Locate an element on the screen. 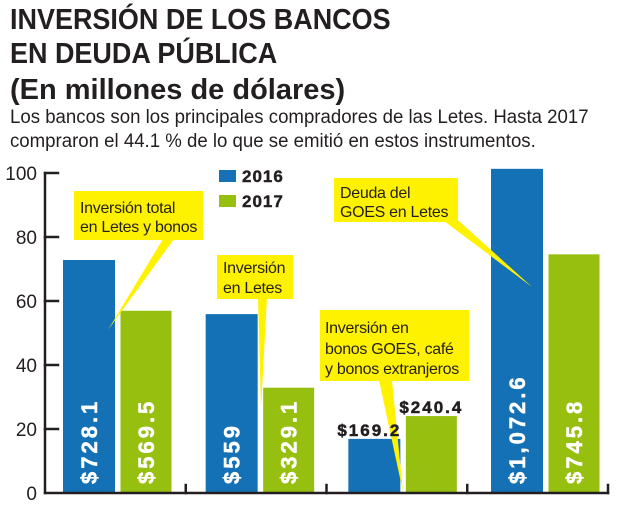 The height and width of the screenshot is (515, 627). title-line-1: INVERSIÓN DE LOS BANCOS is located at coordinates (200, 20).